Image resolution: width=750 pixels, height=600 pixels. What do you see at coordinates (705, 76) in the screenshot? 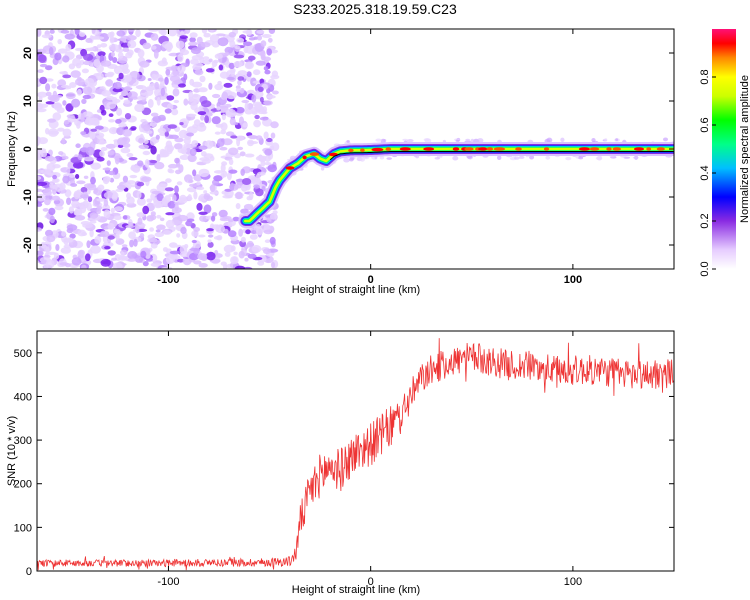
I see `colorbar-tick-label: 0.8` at bounding box center [705, 76].